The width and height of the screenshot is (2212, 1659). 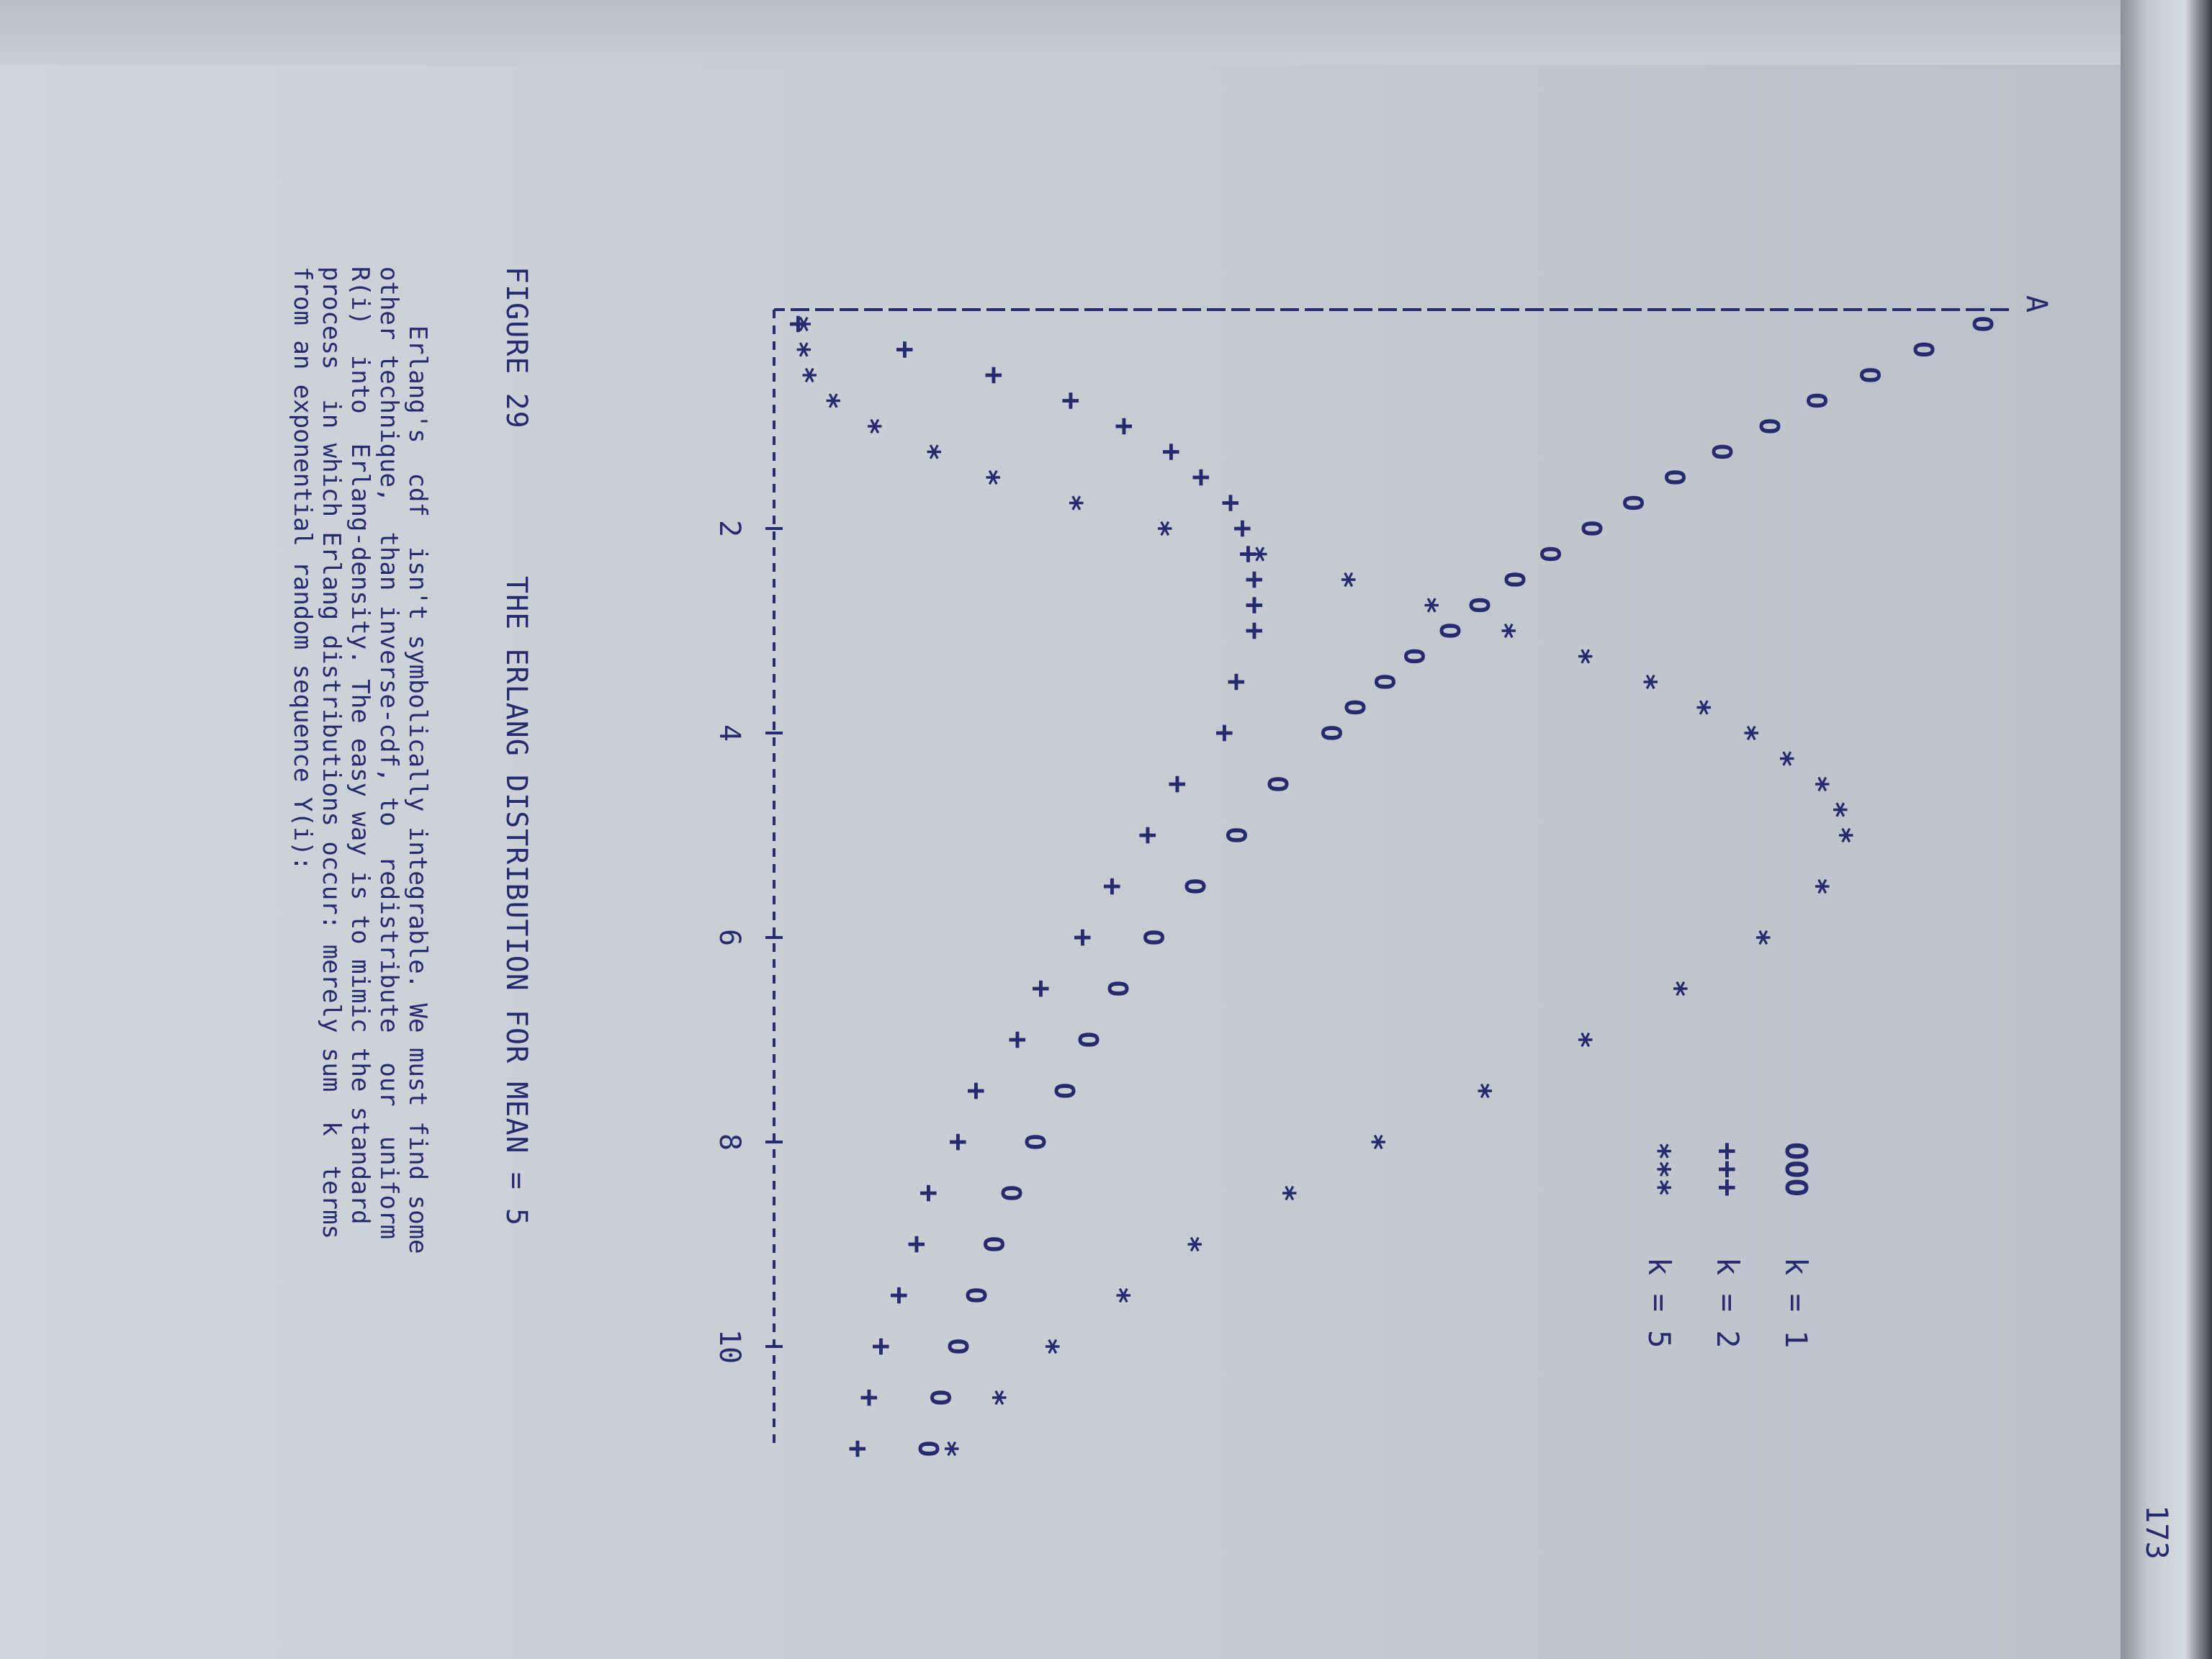 What do you see at coordinates (2157, 1532) in the screenshot?
I see `page-number: 173` at bounding box center [2157, 1532].